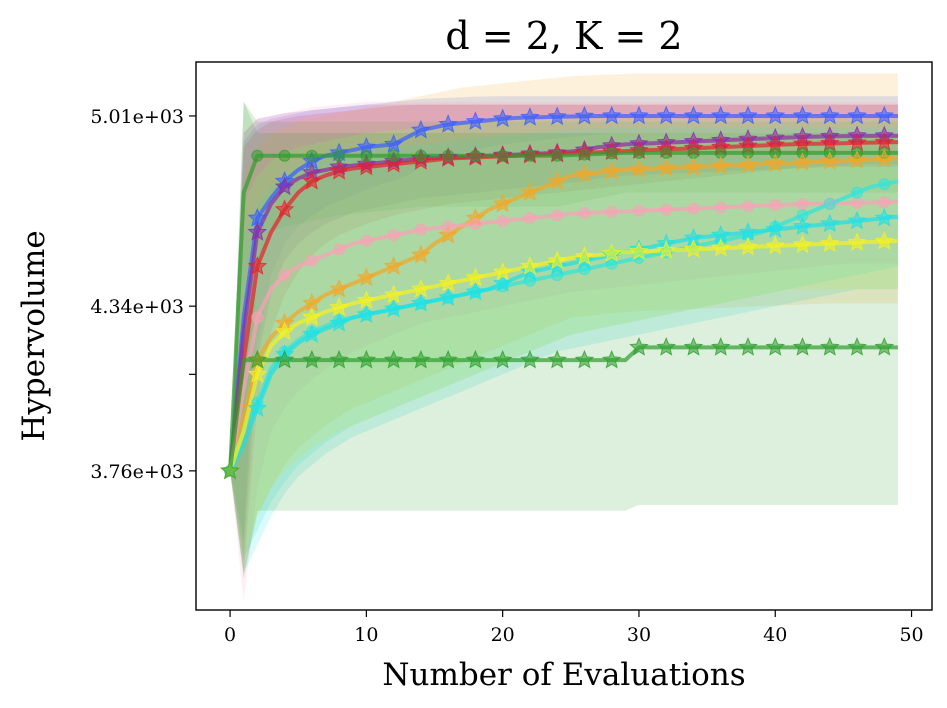 The height and width of the screenshot is (708, 947). Describe the element at coordinates (475, 120) in the screenshot. I see `marker-series-1-x18` at that location.